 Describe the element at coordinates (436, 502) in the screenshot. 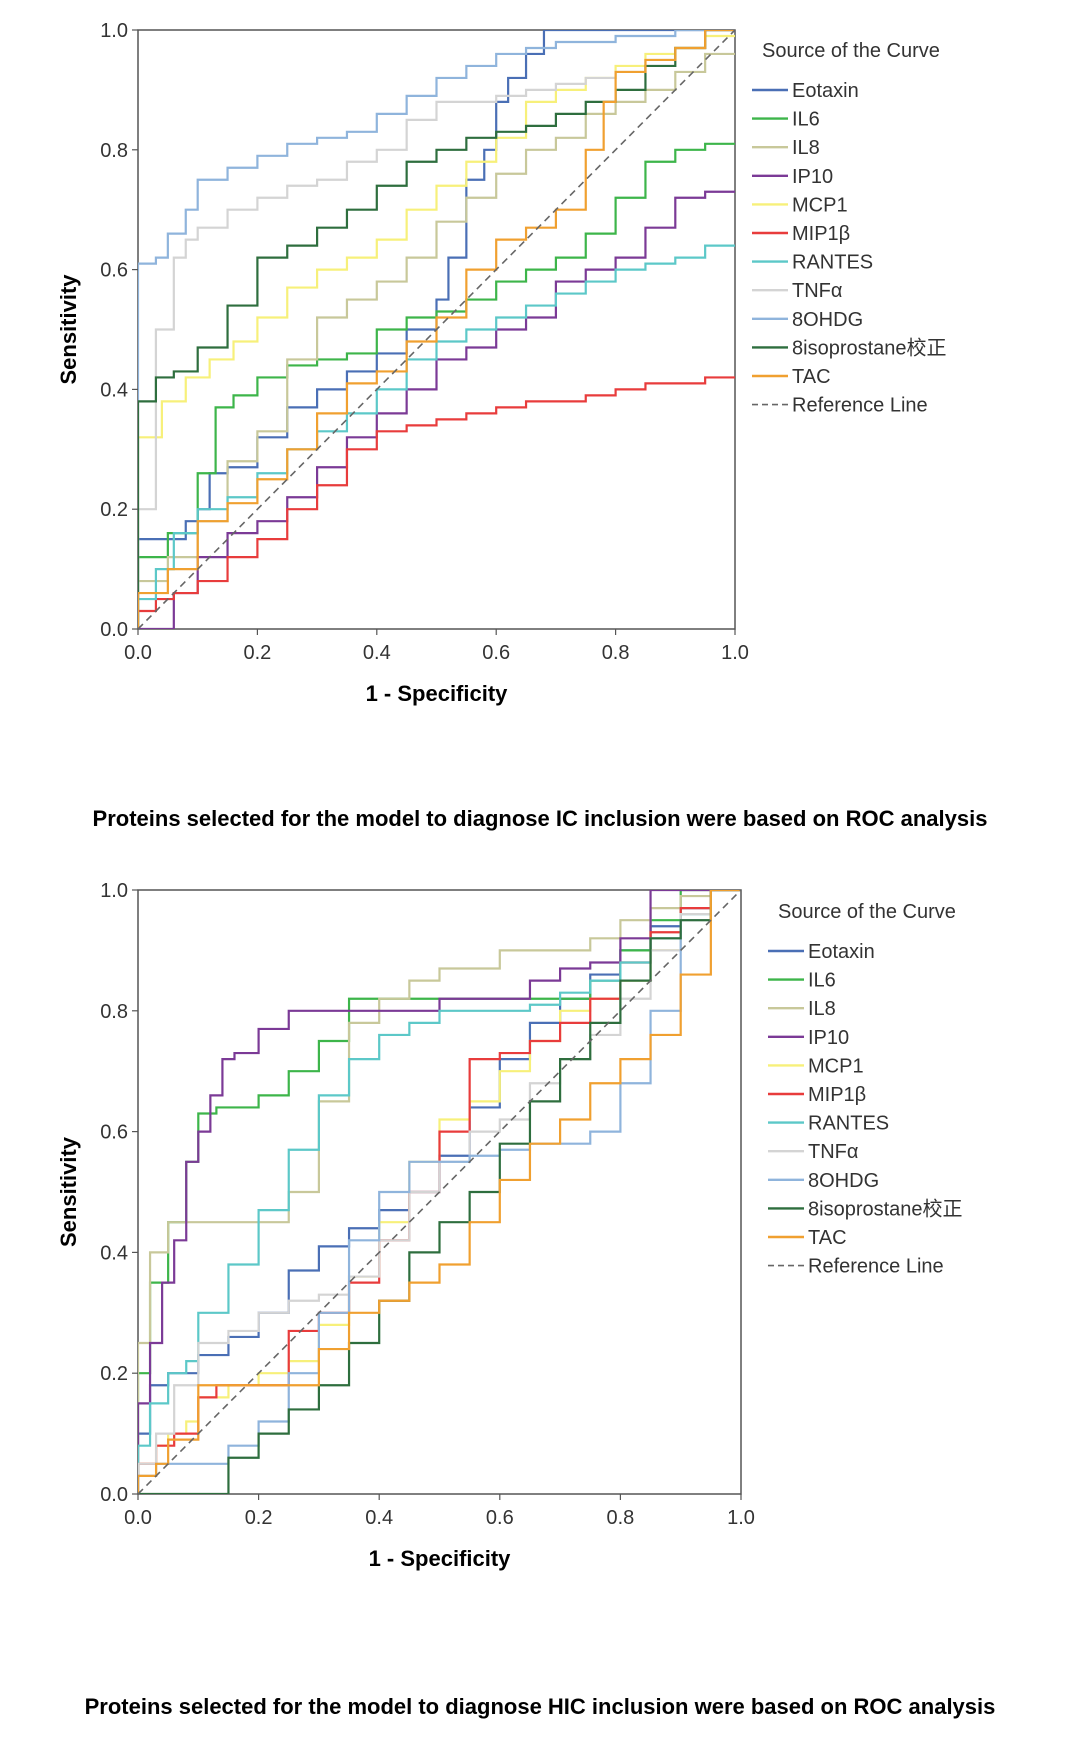

I see `series-line-mip1-` at that location.